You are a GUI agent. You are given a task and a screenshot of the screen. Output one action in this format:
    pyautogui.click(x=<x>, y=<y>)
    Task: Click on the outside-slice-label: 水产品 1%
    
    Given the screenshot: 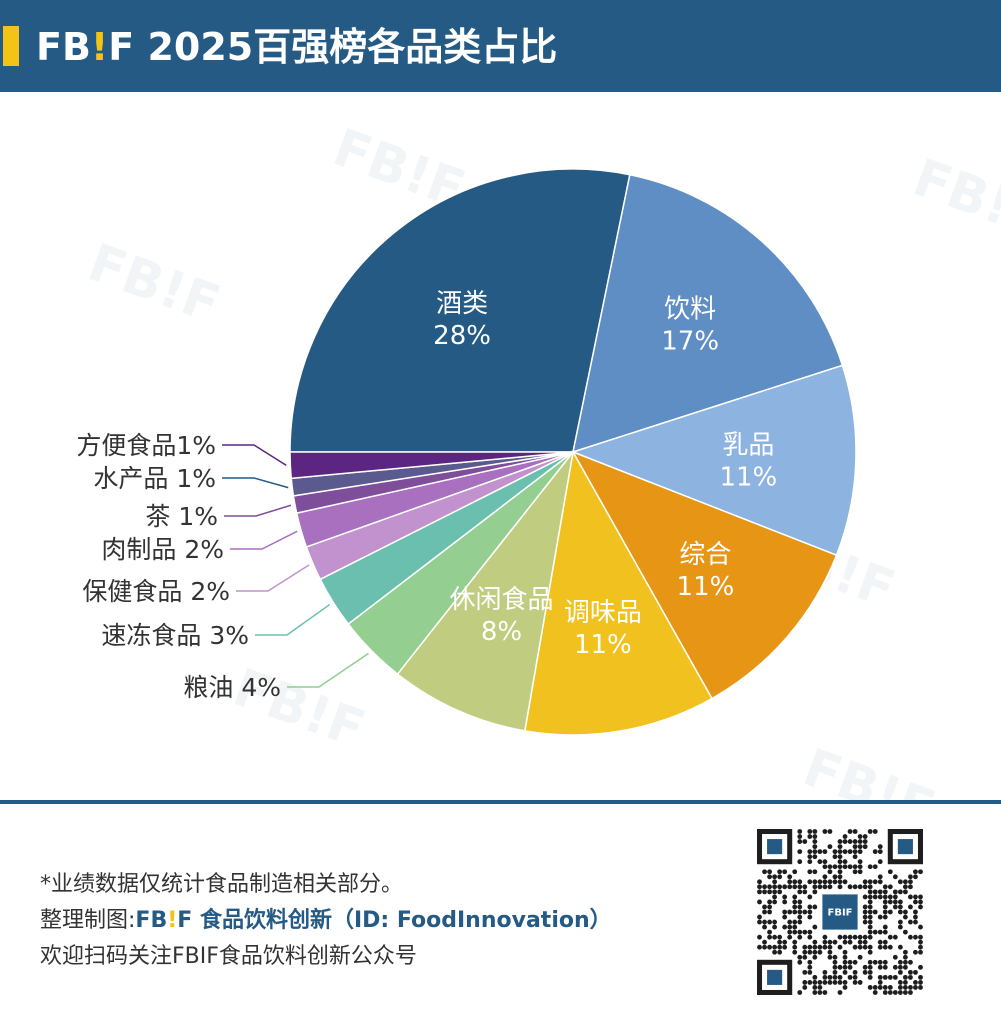 What is the action you would take?
    pyautogui.click(x=154, y=478)
    